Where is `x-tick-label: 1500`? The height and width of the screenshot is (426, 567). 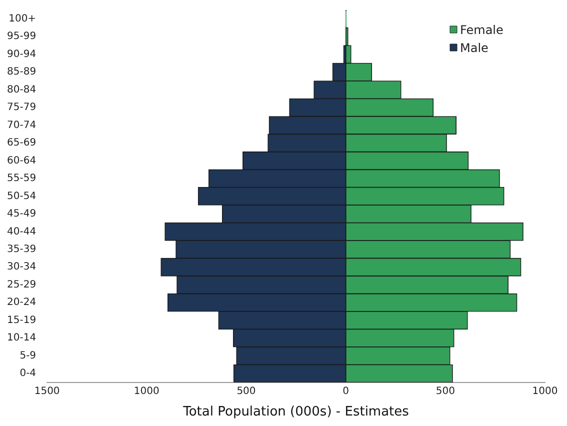
x-tick-label: 1500 is located at coordinates (47, 391).